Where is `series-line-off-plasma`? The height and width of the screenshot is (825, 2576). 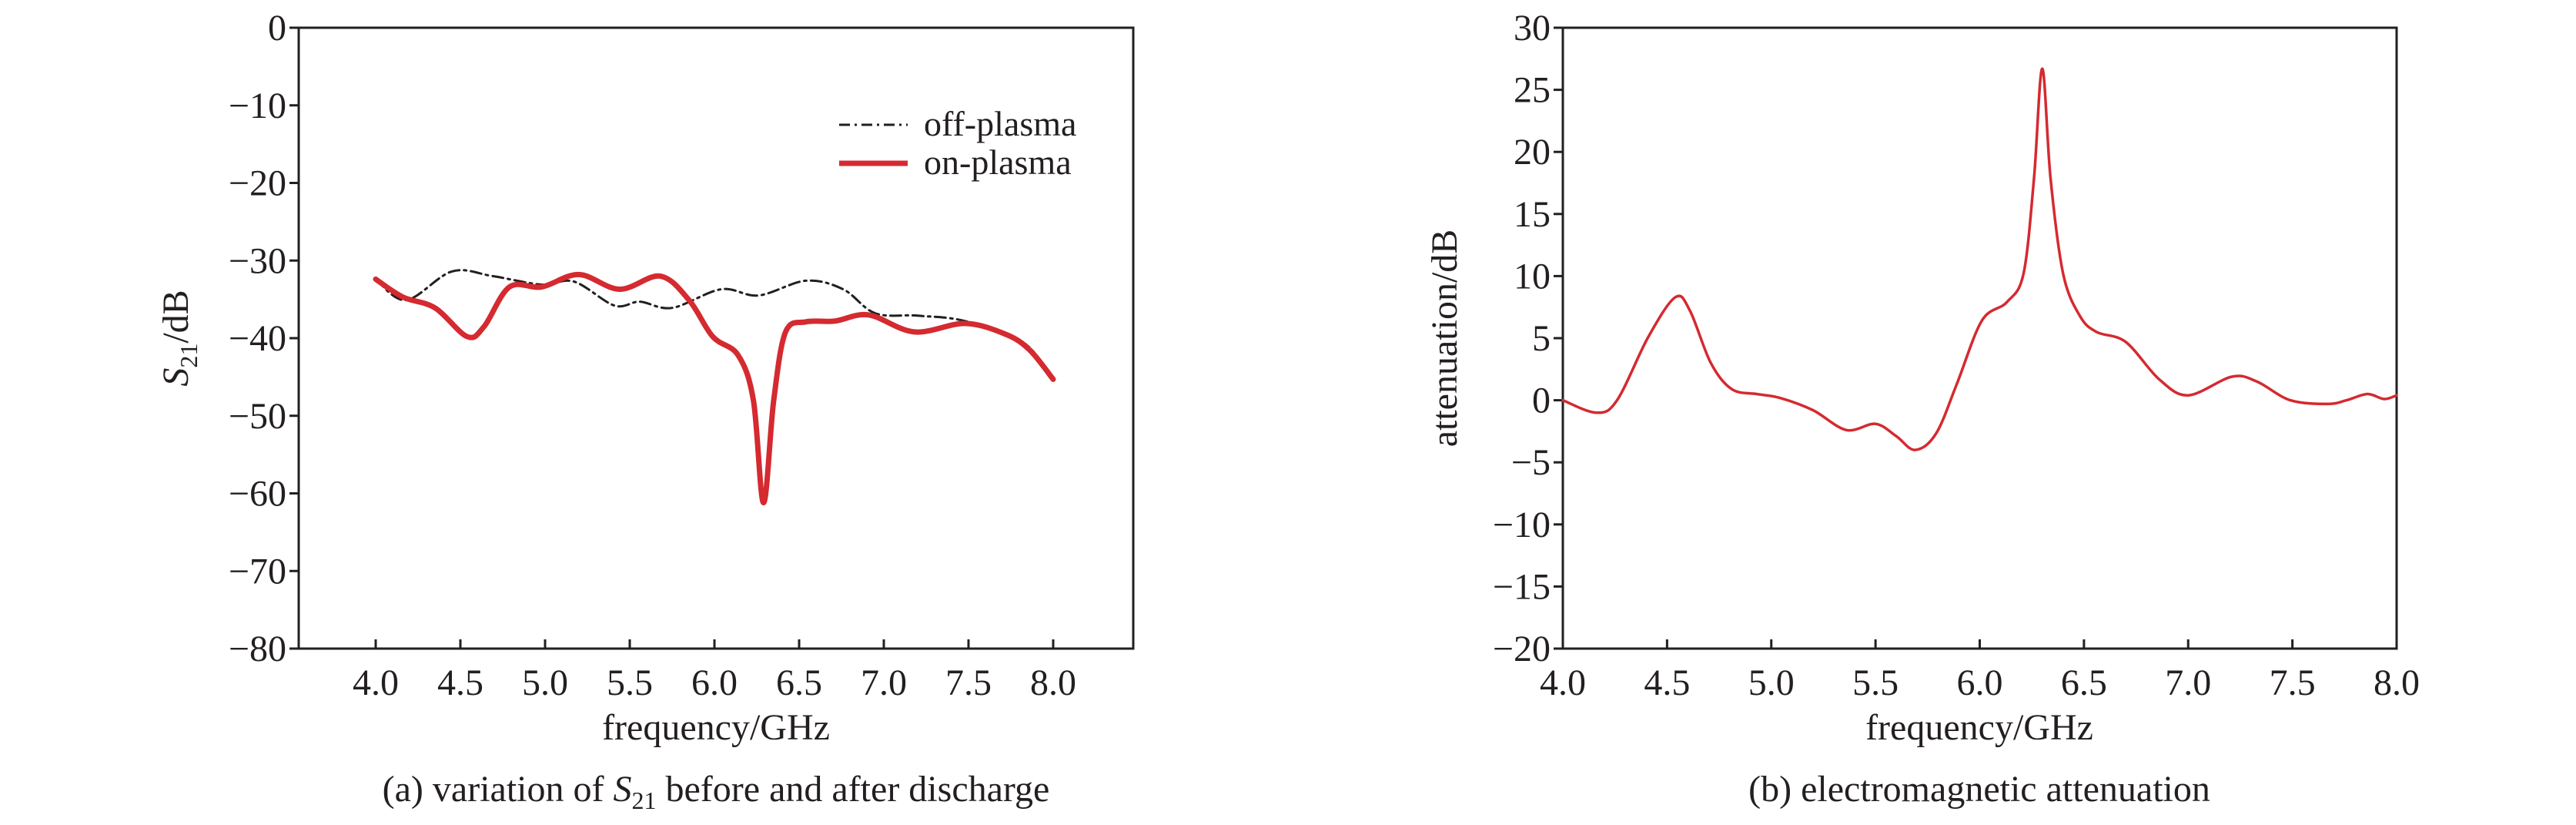
series-line-off-plasma is located at coordinates (715, 325).